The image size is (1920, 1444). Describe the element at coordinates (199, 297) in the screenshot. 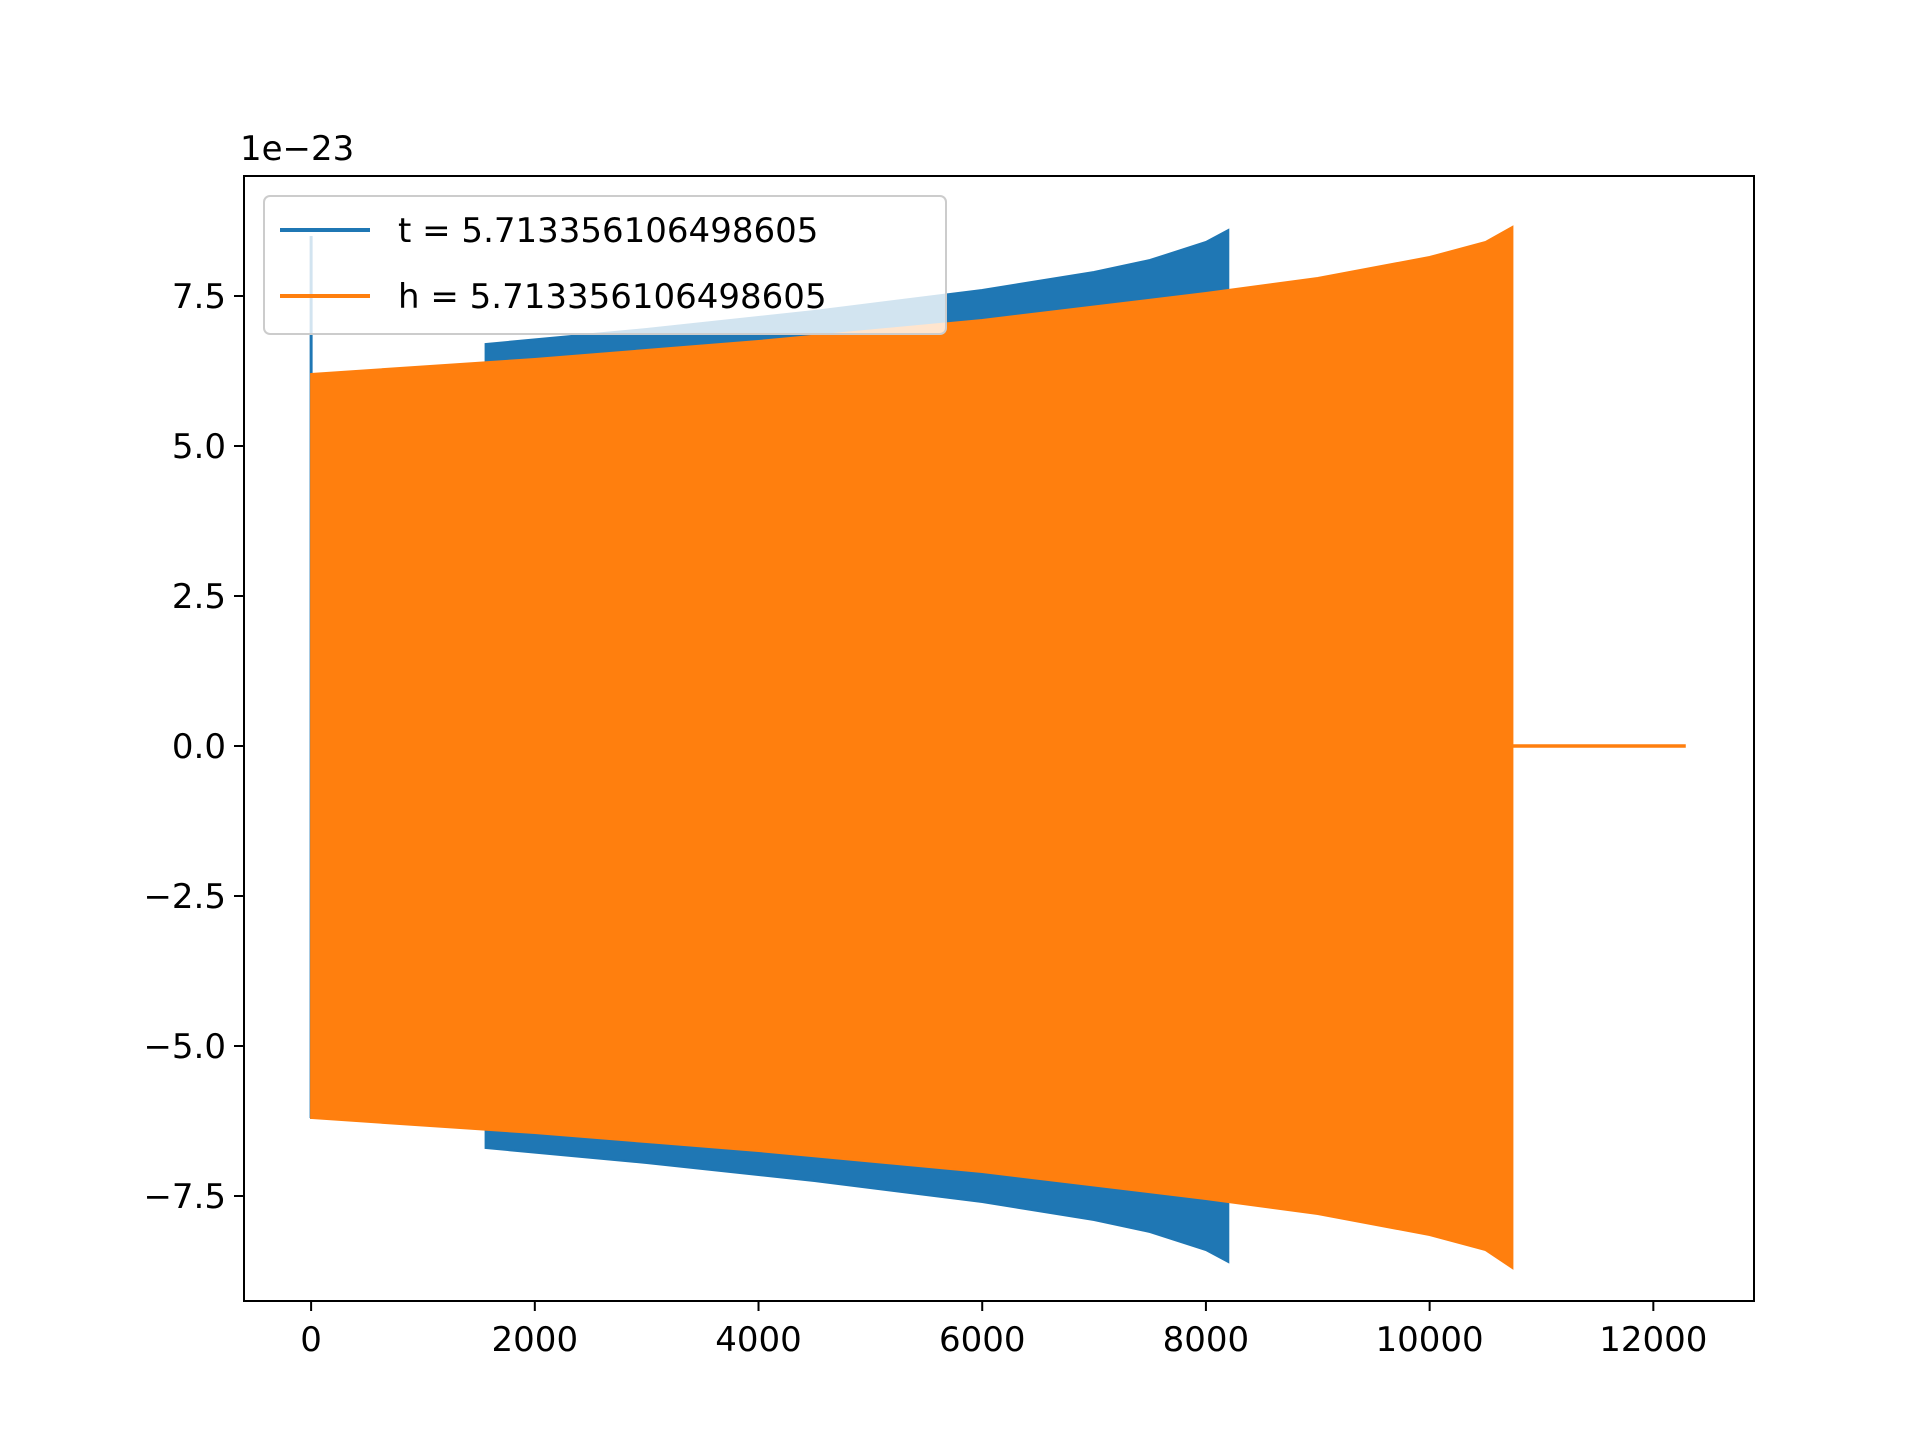

I see `y-tick-label: 7.5` at that location.